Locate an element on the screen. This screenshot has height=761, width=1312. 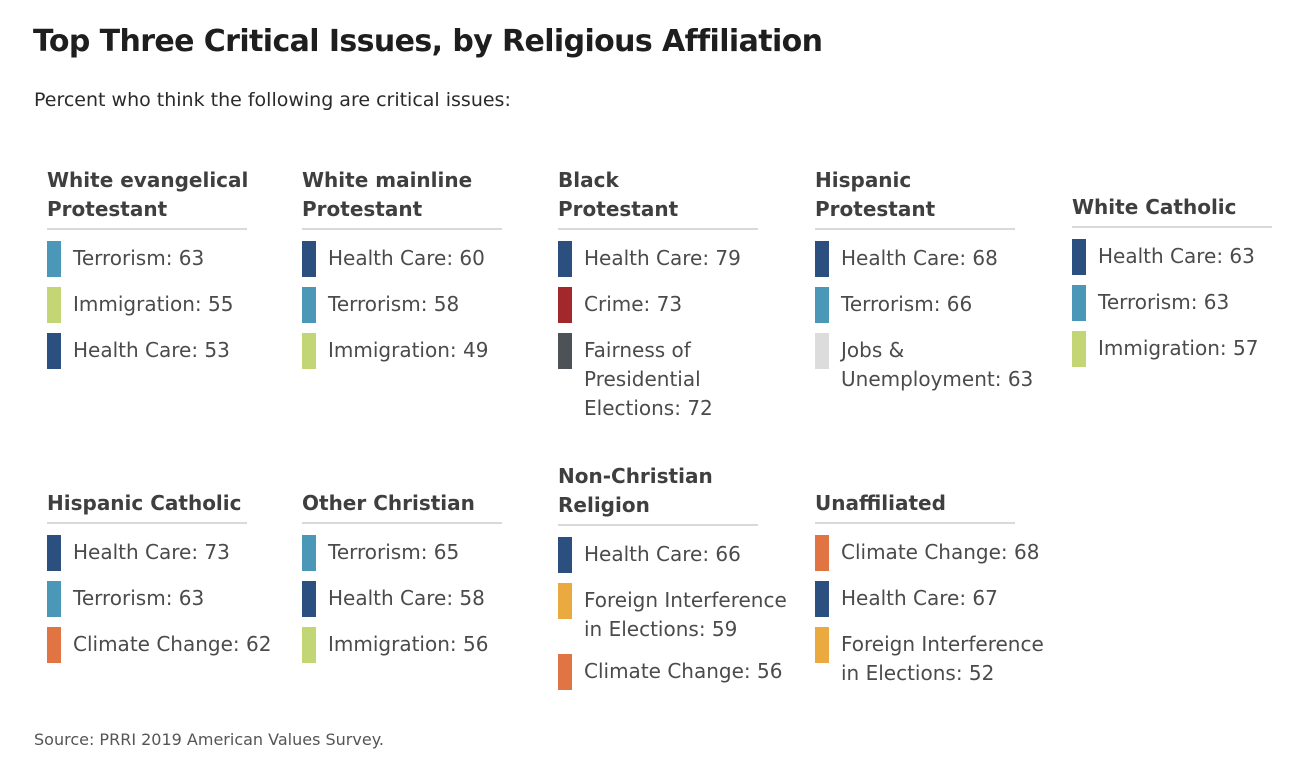
group-title-line: White Catholic is located at coordinates (1154, 207).